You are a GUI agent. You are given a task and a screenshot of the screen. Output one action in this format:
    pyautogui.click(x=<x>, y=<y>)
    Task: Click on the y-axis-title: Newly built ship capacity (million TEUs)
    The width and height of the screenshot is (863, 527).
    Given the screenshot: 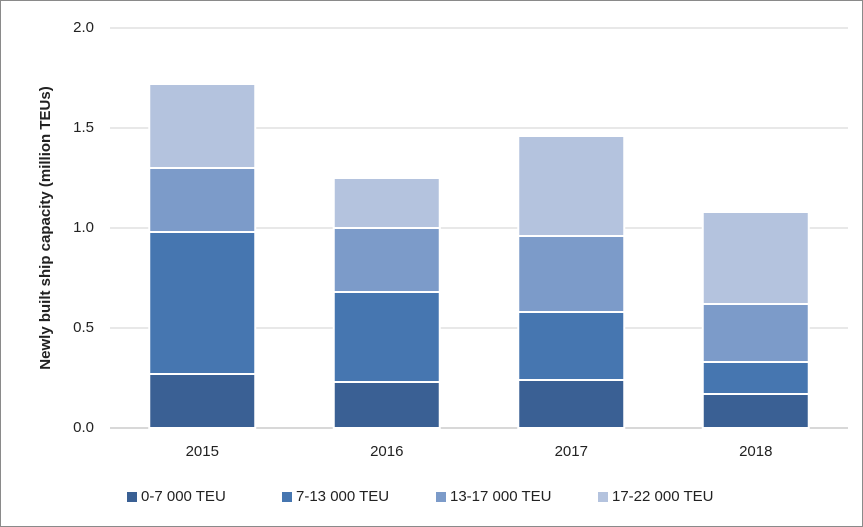 What is the action you would take?
    pyautogui.click(x=45, y=227)
    